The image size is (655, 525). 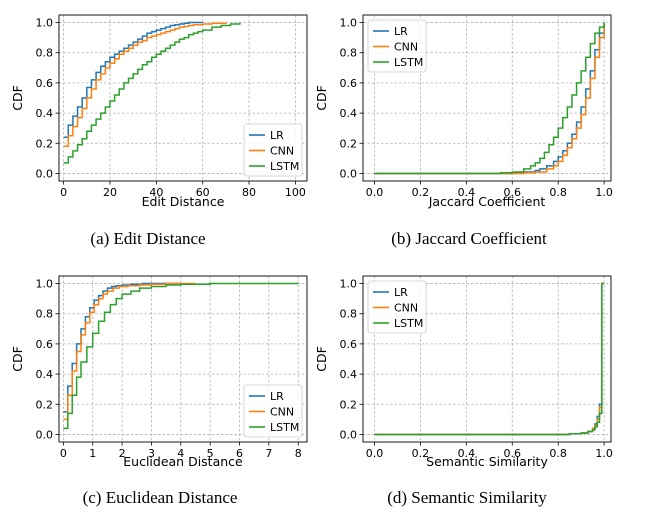 What do you see at coordinates (239, 453) in the screenshot?
I see `x-tick-label: 6` at bounding box center [239, 453].